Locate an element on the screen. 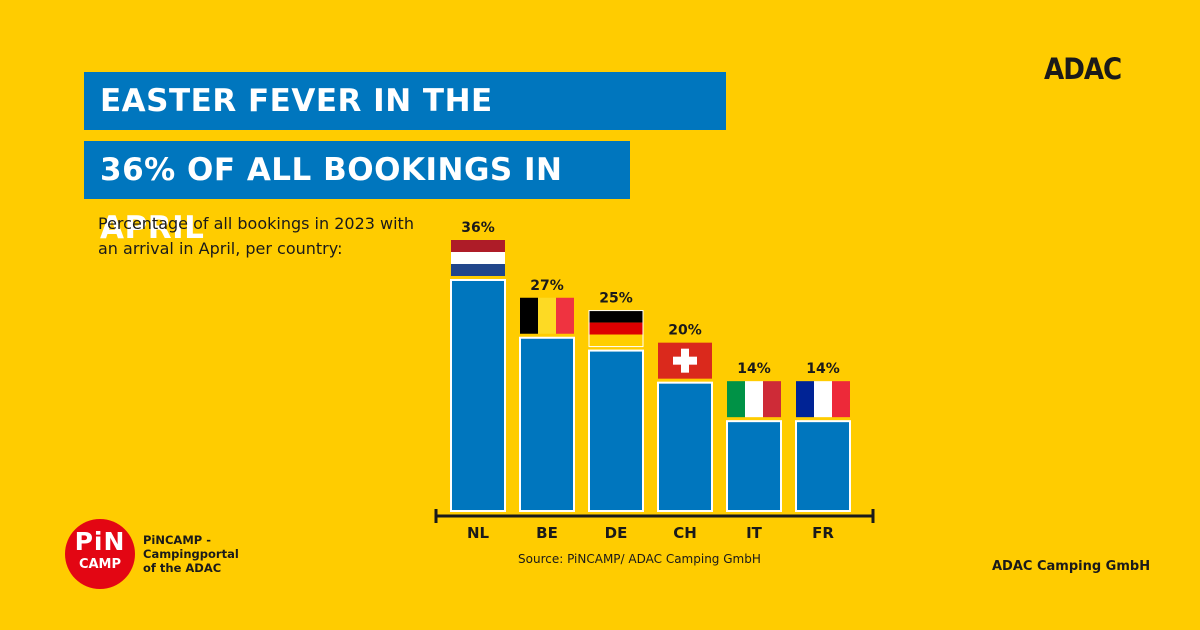 The height and width of the screenshot is (630, 1200). value-label-be: 27% is located at coordinates (547, 286).